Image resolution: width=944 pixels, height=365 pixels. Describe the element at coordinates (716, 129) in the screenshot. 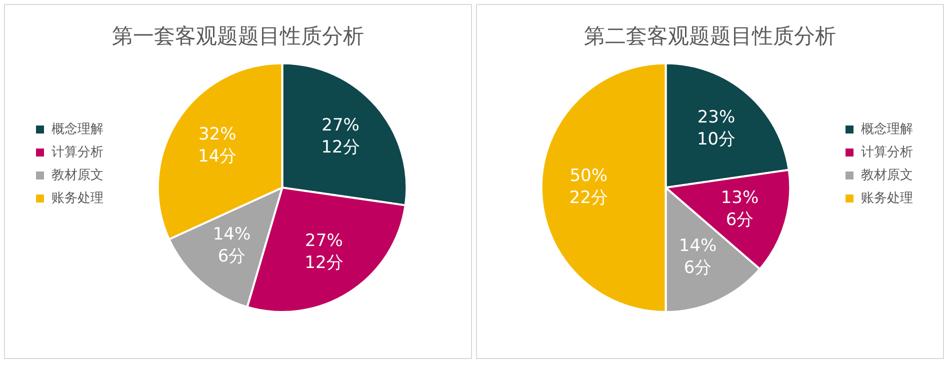

I see `data-label: 23% 10分` at that location.